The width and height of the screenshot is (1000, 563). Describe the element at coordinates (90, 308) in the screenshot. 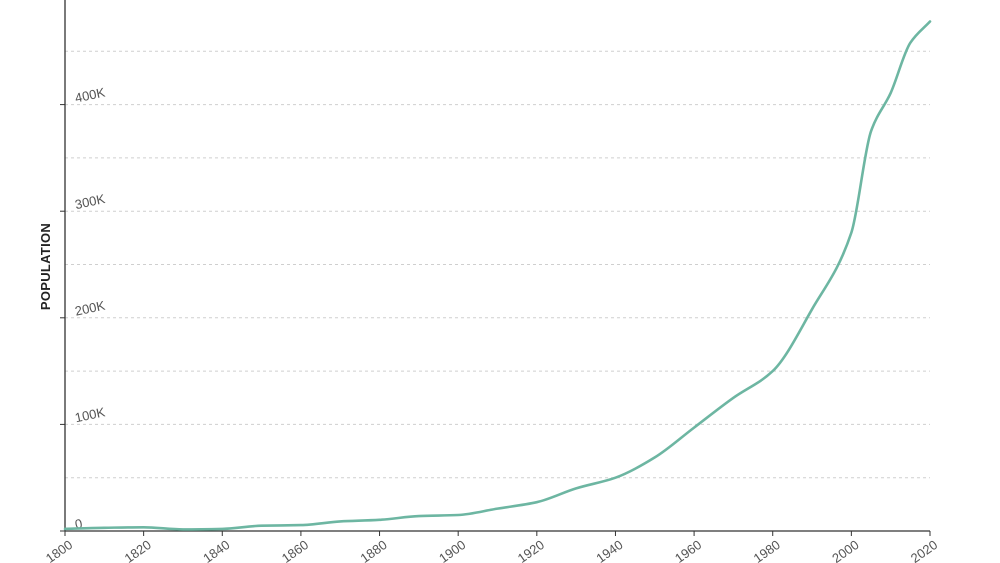

I see `y-tick-label: 200K` at that location.